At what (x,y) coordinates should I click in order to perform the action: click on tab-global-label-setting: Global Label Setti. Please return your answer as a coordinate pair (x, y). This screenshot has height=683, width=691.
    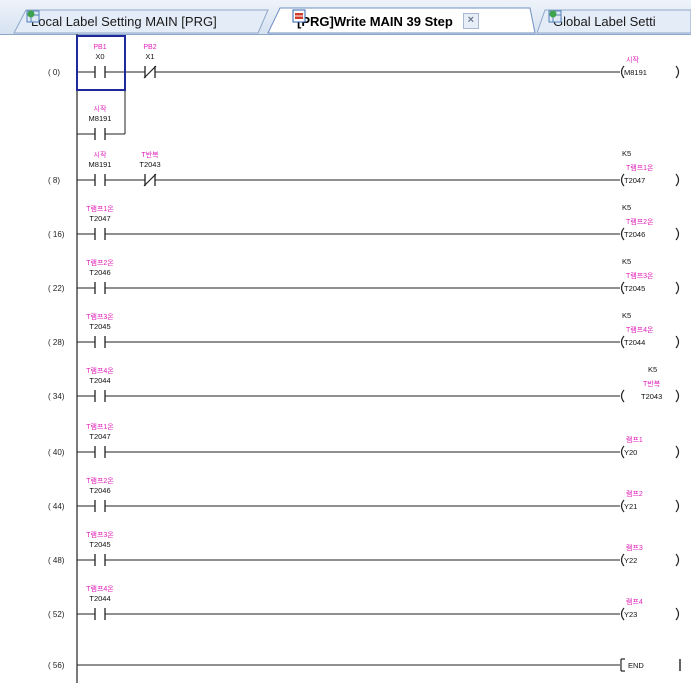
    Looking at the image, I should click on (602, 21).